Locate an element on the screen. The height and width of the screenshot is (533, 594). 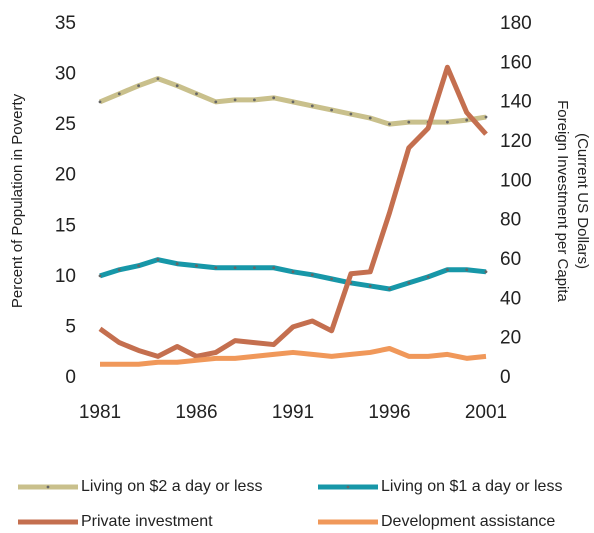
y-axis-label: Percent of Population in Poverty is located at coordinates (17, 200).